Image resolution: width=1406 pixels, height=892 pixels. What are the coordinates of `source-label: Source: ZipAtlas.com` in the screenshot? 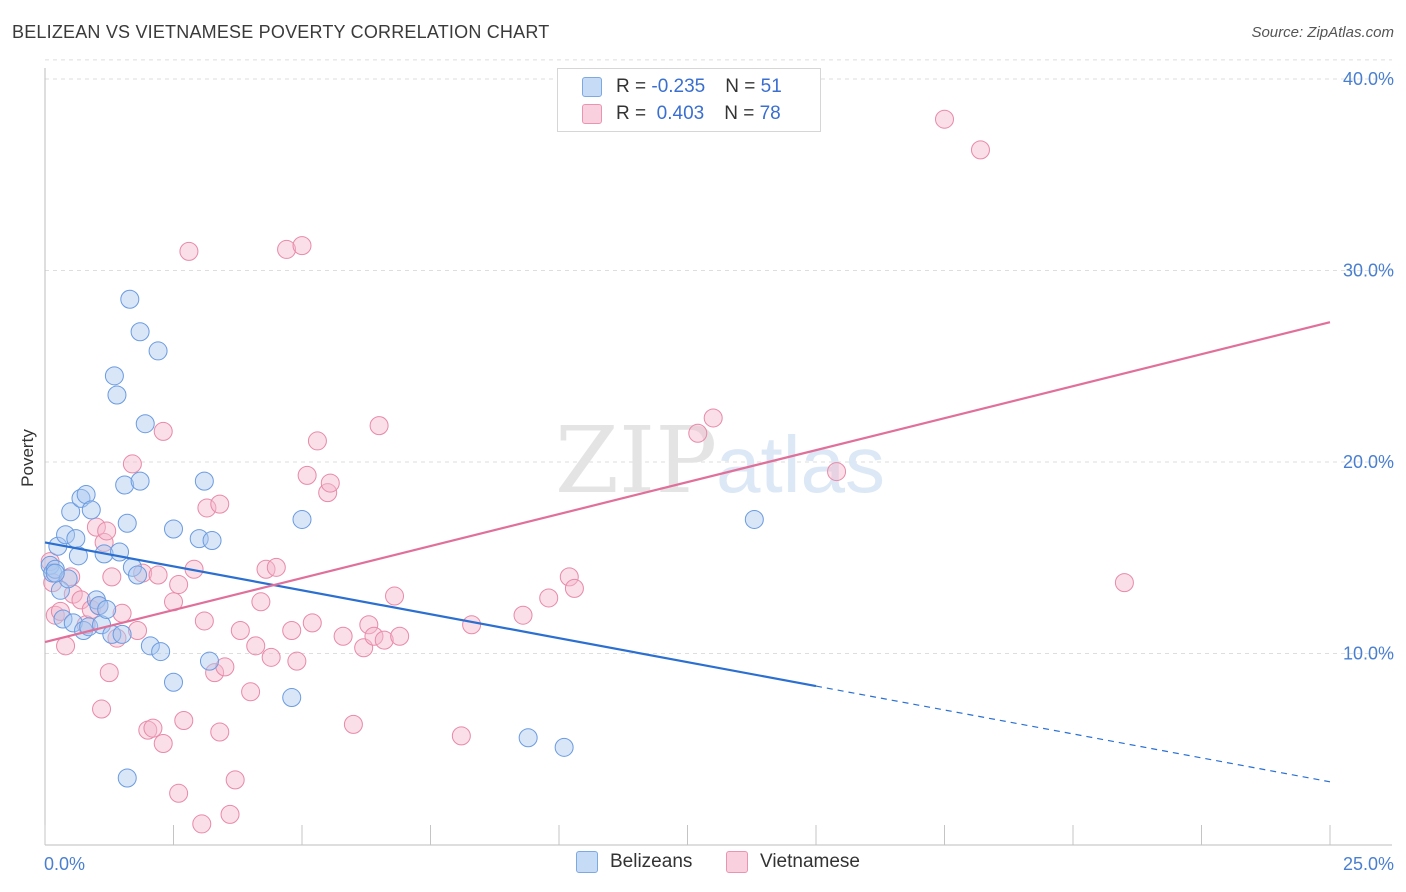 It's located at (1322, 32).